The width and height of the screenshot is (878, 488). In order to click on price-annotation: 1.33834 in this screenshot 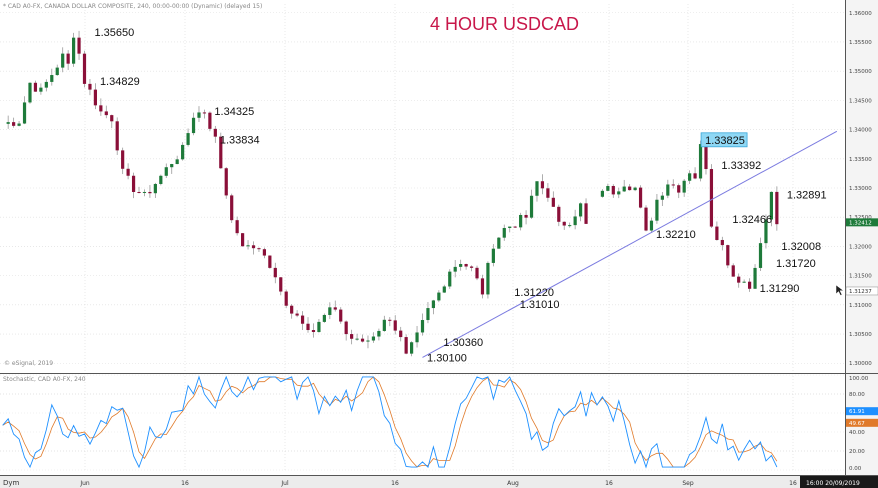, I will do `click(240, 141)`.